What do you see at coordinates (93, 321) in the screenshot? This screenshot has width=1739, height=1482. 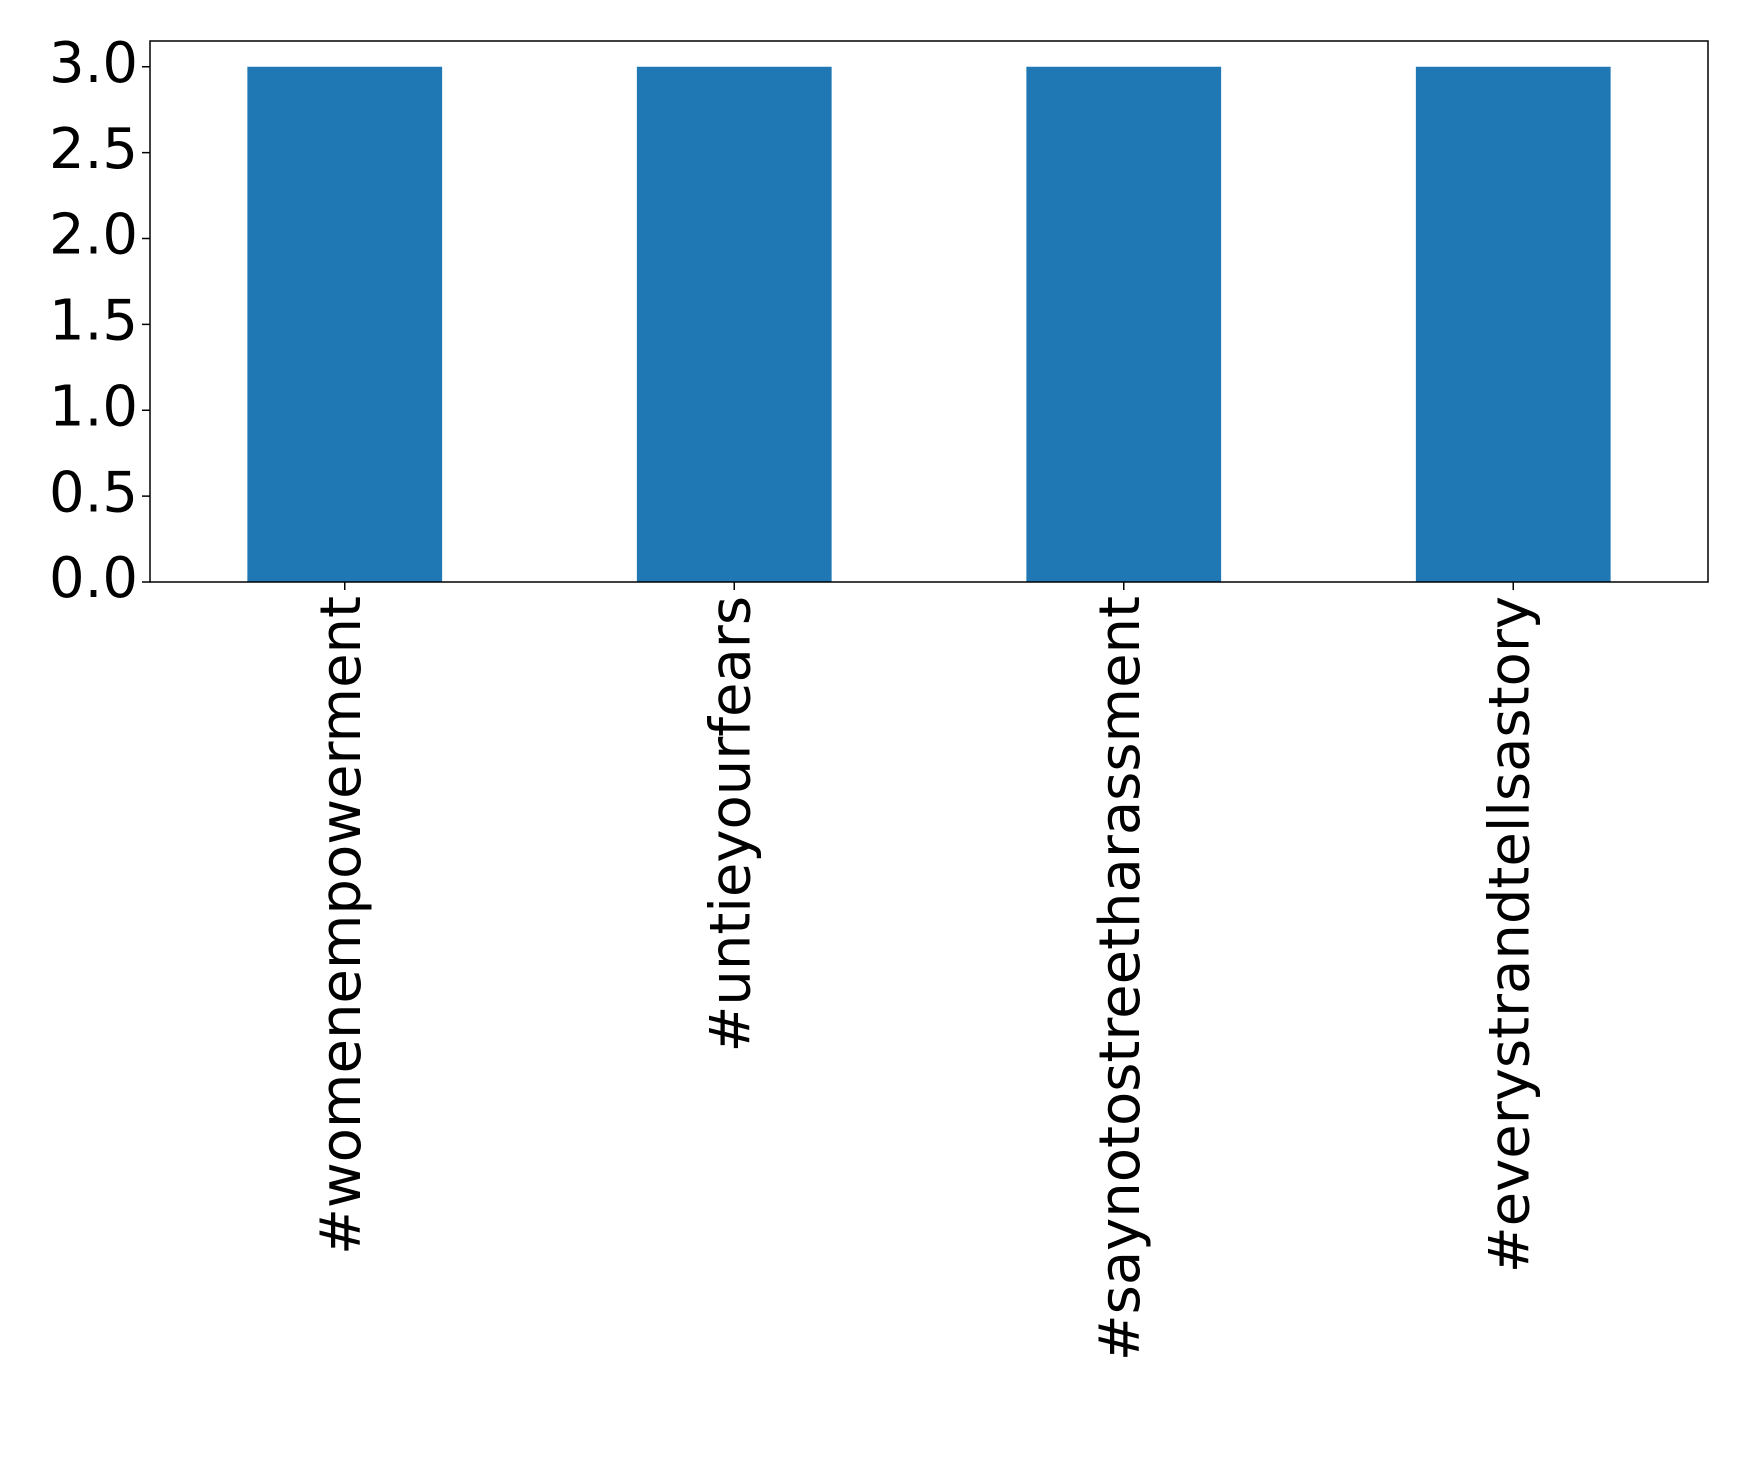 I see `y-tick-label: 1.5` at bounding box center [93, 321].